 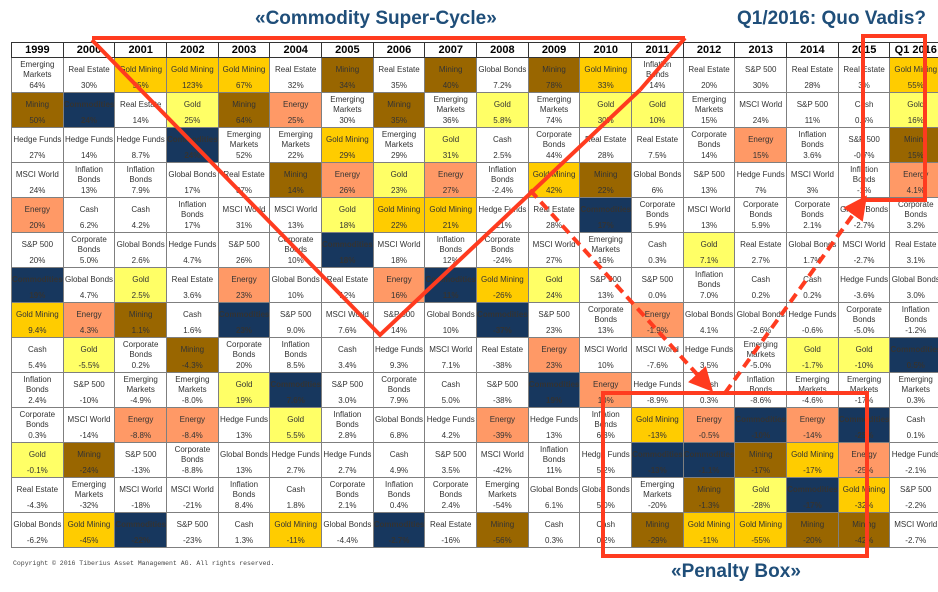 I want to click on return-cell: Gold Mining 55%, so click(x=141, y=75).